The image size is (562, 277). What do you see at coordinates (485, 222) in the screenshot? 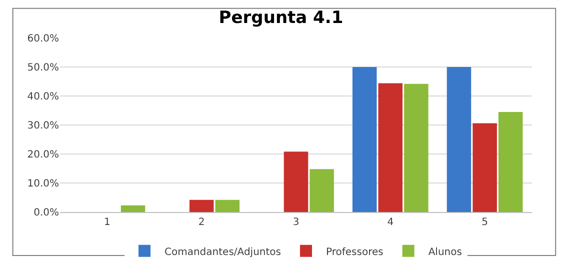
I see `x-tick-label: 5` at bounding box center [485, 222].